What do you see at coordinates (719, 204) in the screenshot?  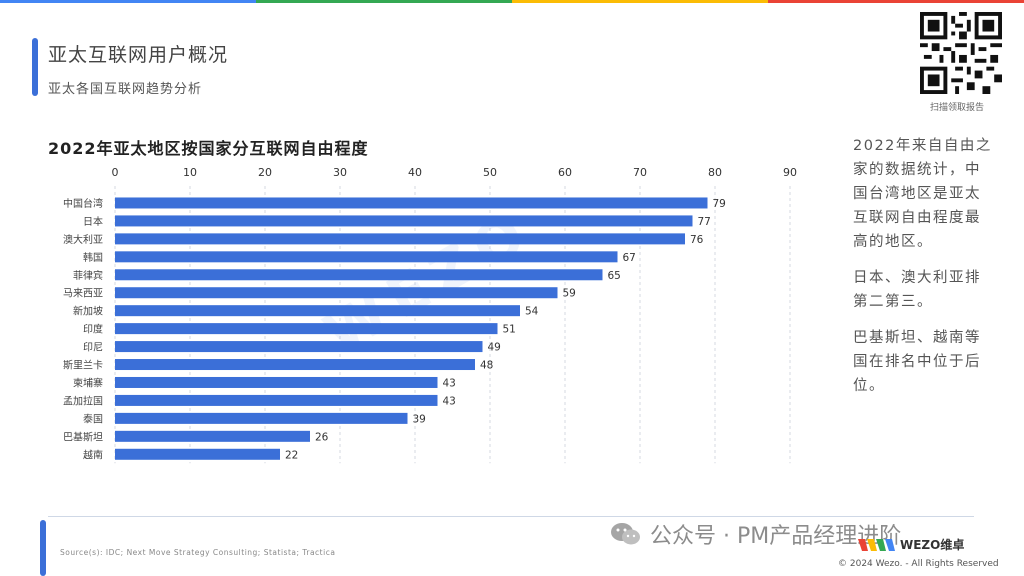 I see `value-label: 79` at bounding box center [719, 204].